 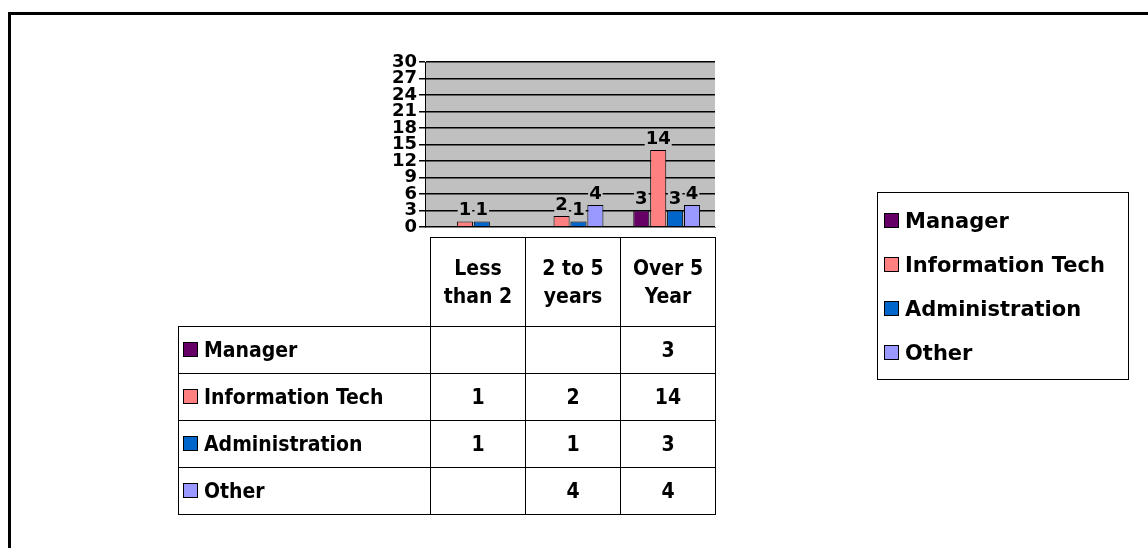 What do you see at coordinates (668, 397) in the screenshot?
I see `data-label: 14` at bounding box center [668, 397].